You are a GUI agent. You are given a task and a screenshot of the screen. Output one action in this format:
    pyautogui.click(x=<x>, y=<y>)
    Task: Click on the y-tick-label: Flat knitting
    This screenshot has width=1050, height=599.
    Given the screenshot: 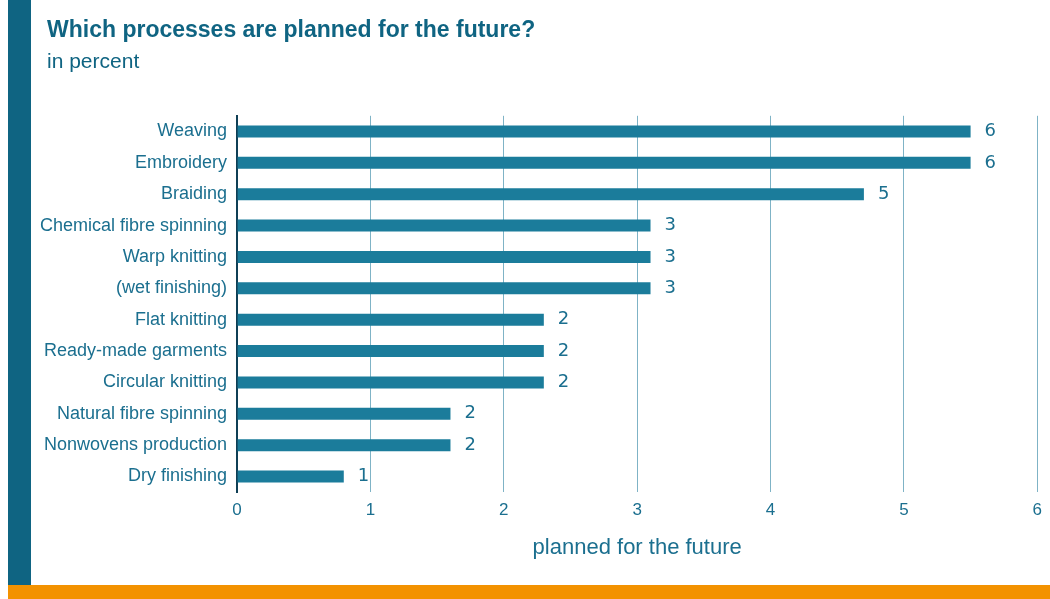 What is the action you would take?
    pyautogui.click(x=181, y=318)
    